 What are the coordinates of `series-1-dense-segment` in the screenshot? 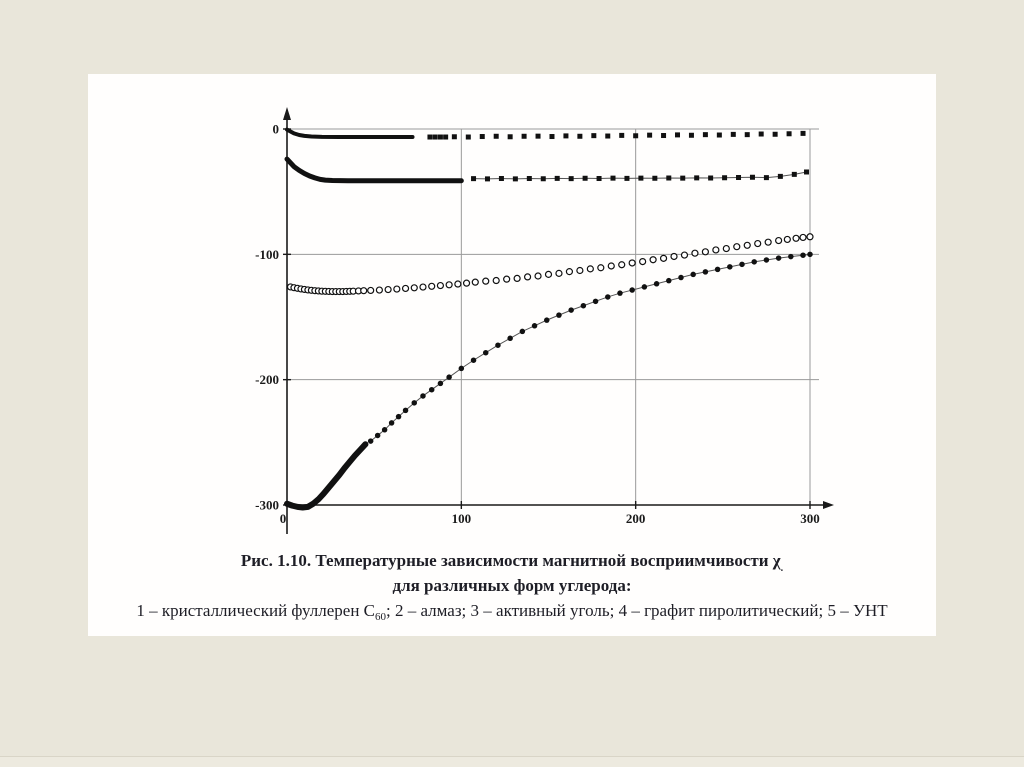 It's located at (350, 133).